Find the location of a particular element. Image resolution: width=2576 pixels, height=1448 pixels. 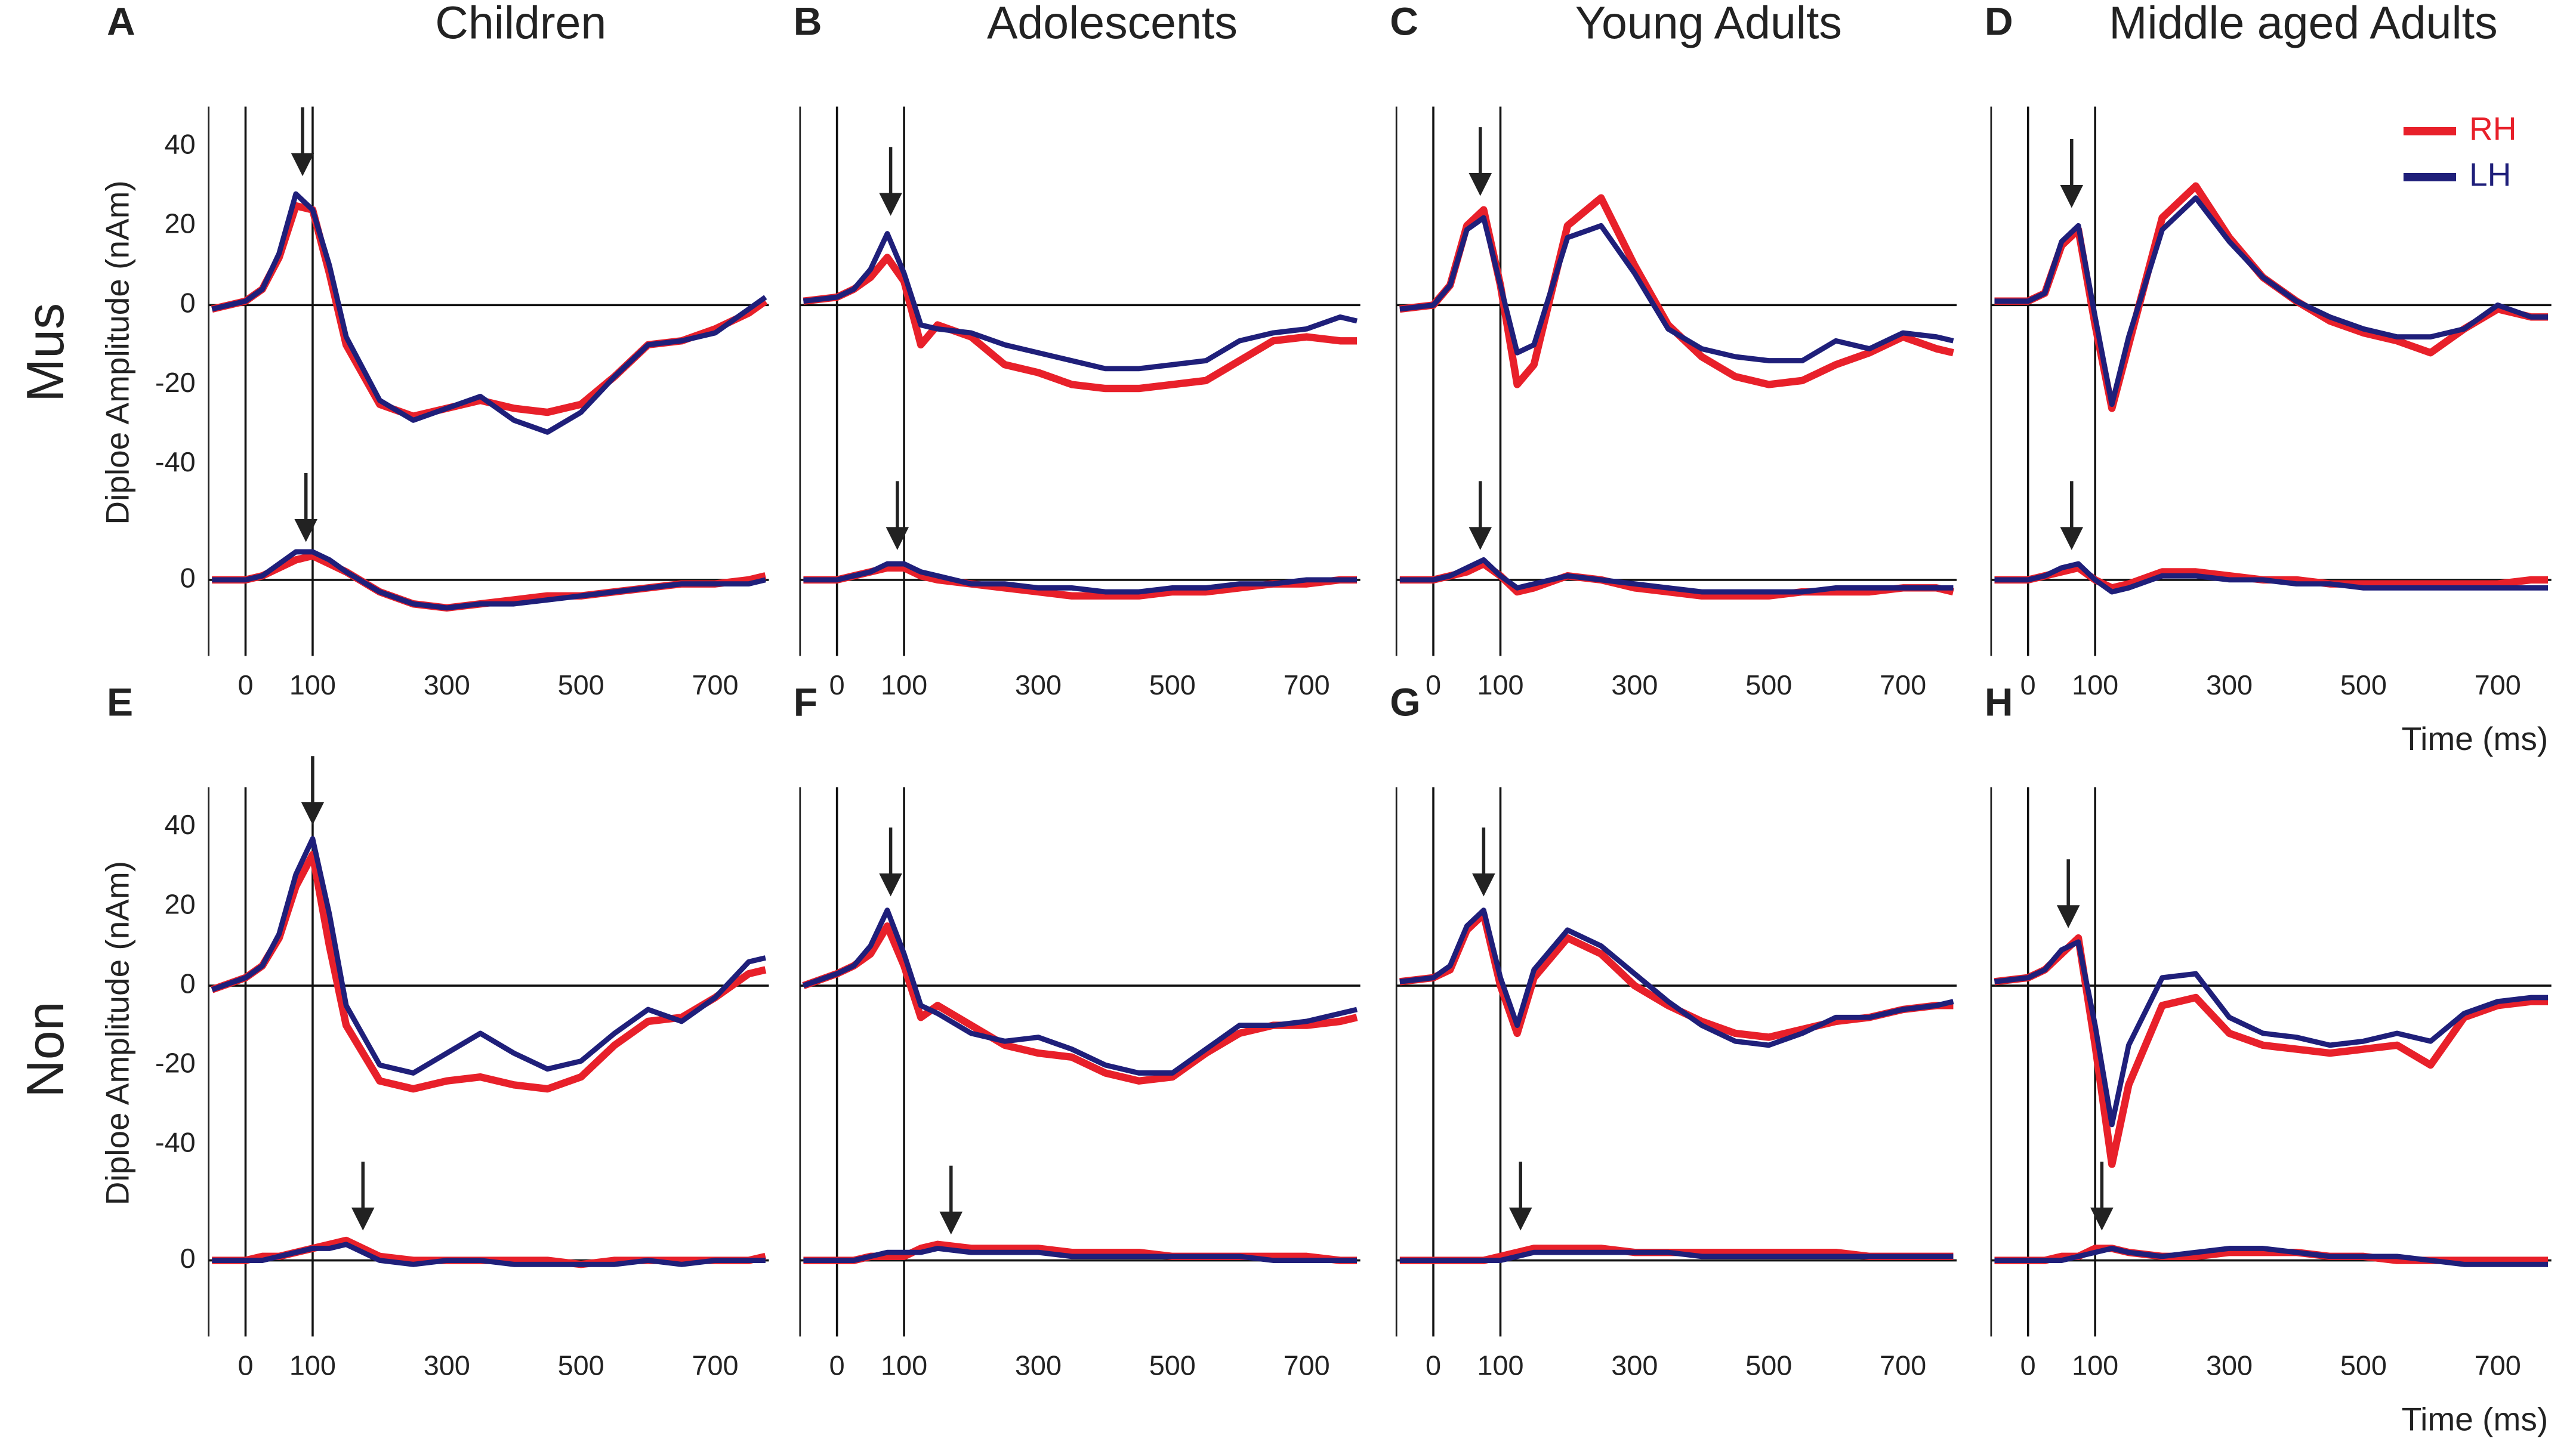

panel-letter: H is located at coordinates (1999, 702).